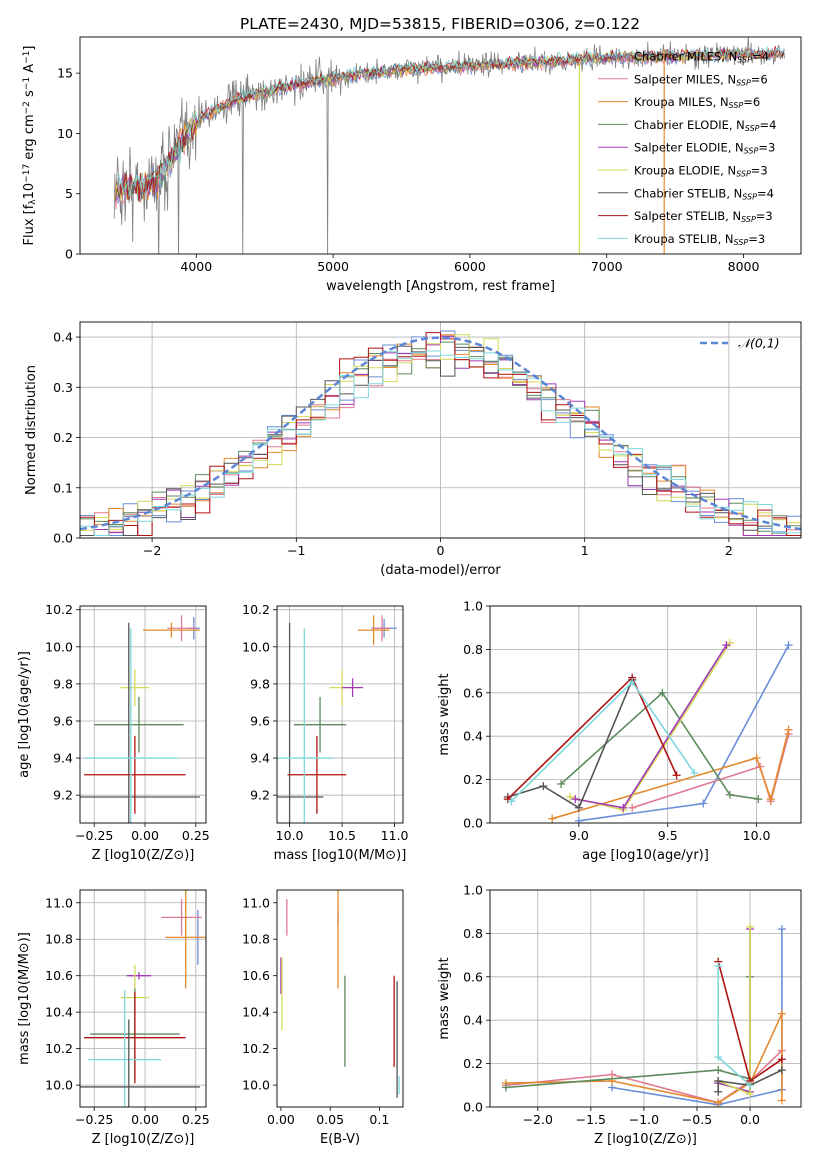  I want to click on errorbar-group, so click(143, 998).